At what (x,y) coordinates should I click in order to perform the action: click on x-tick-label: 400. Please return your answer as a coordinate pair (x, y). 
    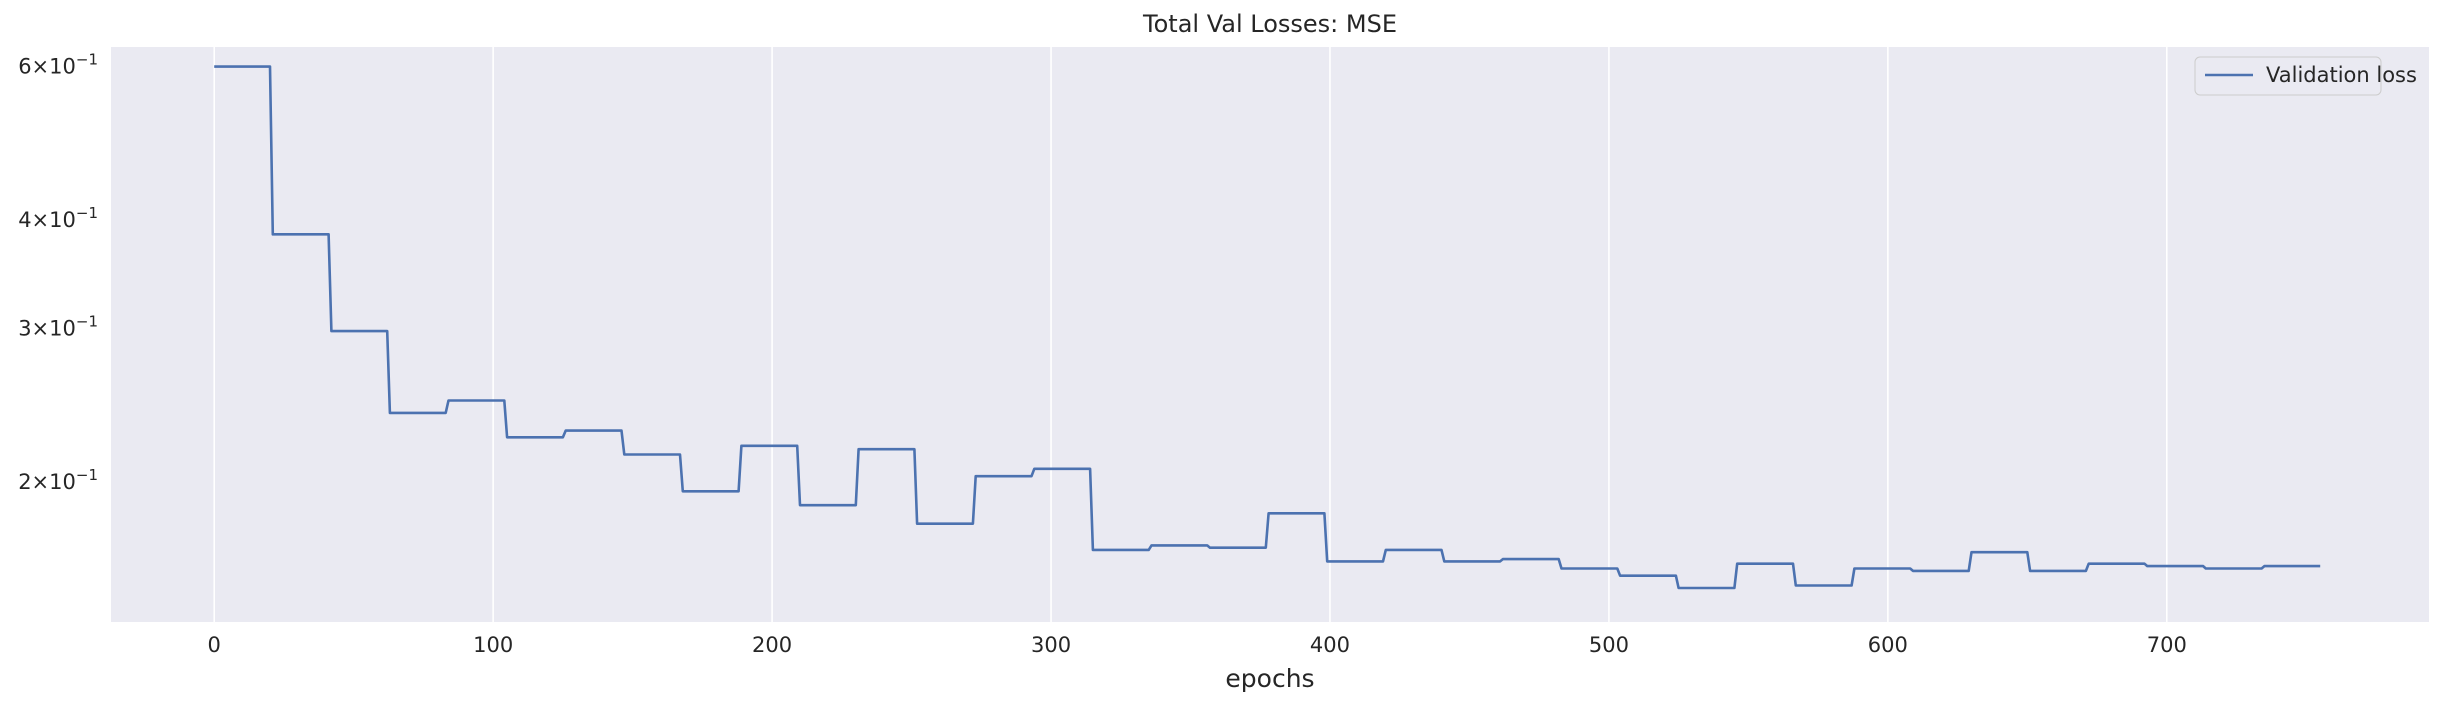
    Looking at the image, I should click on (1330, 645).